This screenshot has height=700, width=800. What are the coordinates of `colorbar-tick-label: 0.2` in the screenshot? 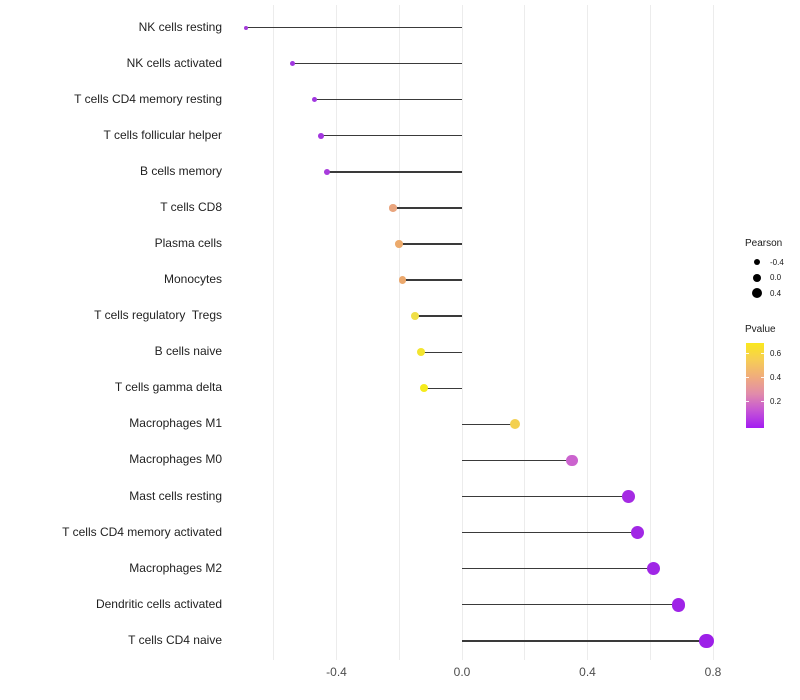 It's located at (776, 401).